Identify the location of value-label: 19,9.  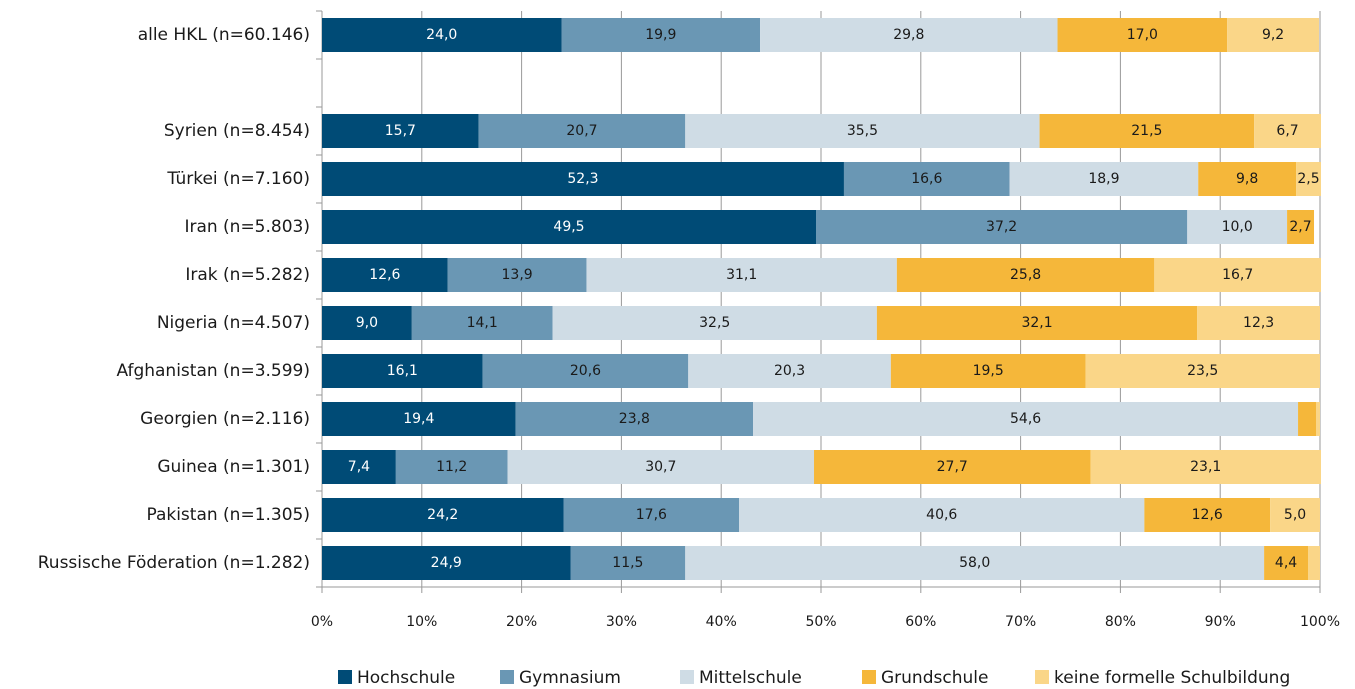
(660, 35).